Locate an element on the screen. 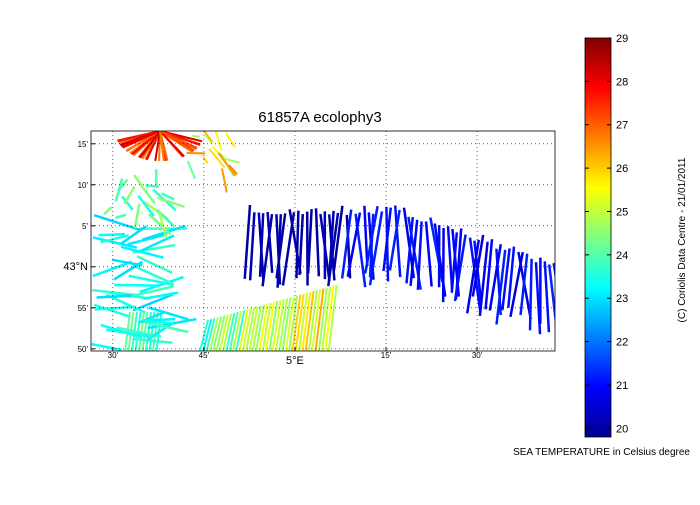  y-tick-label: 15' is located at coordinates (83, 144).